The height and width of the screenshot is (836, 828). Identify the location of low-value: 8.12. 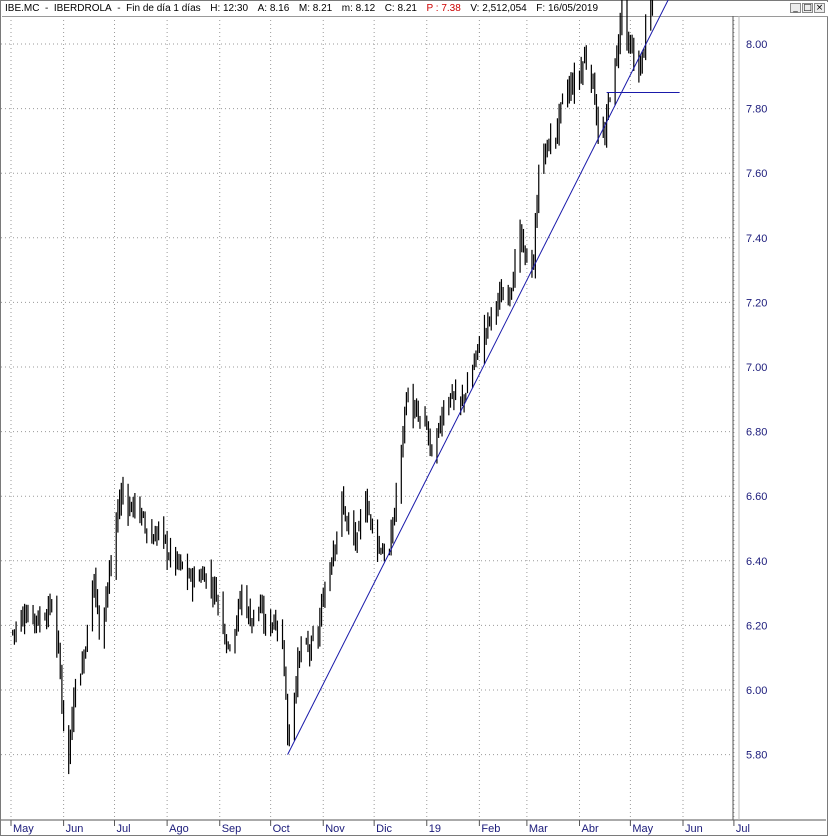
(365, 8).